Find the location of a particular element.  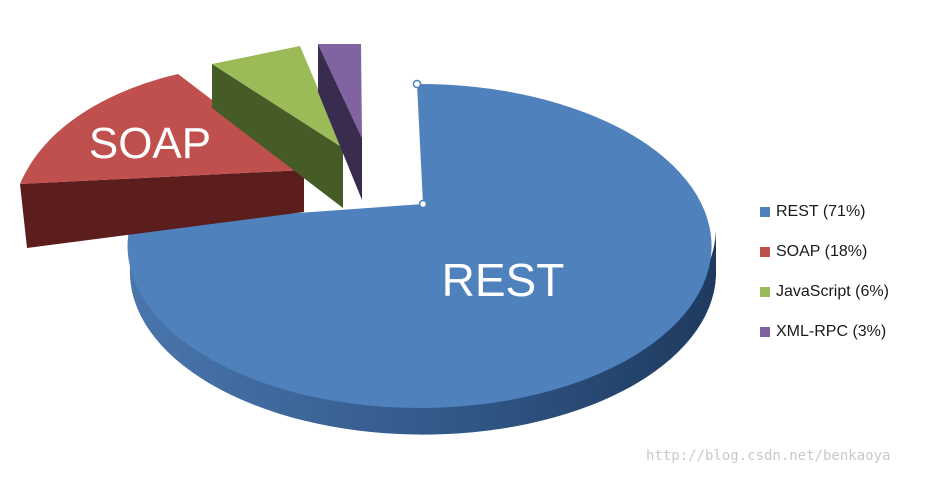

slice-xml-rpc is located at coordinates (340, 91).